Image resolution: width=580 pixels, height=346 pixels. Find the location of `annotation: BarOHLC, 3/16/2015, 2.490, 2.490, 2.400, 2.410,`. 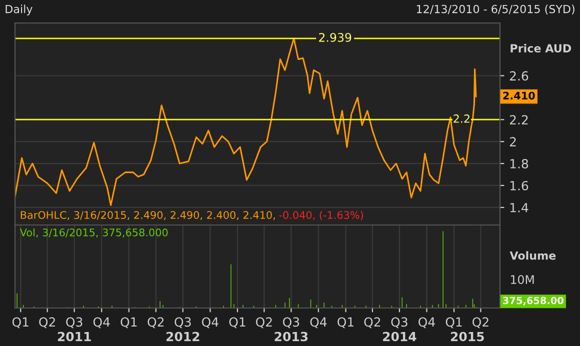

annotation: BarOHLC, 3/16/2015, 2.490, 2.490, 2.400, 2.410, is located at coordinates (147, 215).